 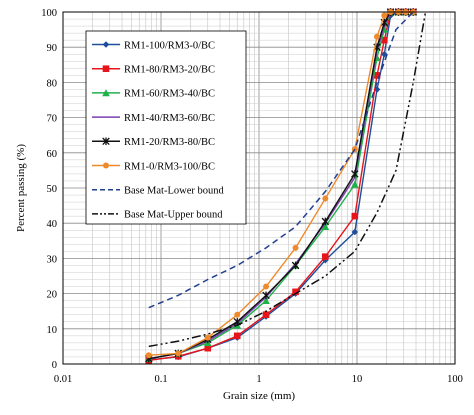 I want to click on y-tick-label: 60, so click(x=52, y=154).